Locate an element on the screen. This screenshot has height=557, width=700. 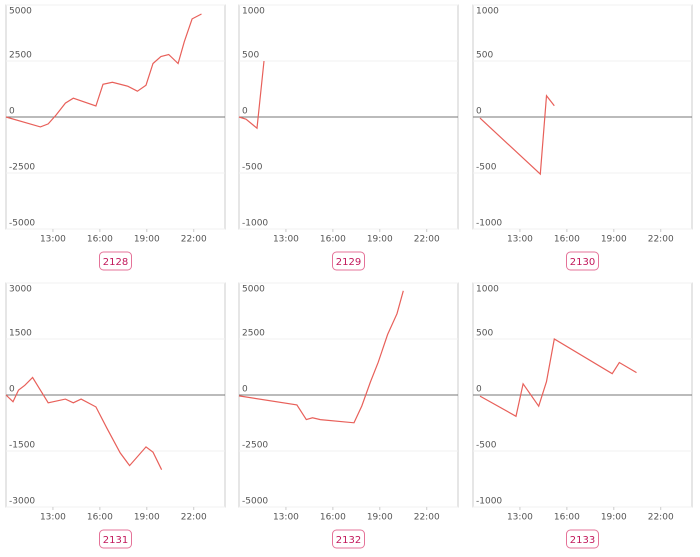
chart-title: 2133 is located at coordinates (582, 540).